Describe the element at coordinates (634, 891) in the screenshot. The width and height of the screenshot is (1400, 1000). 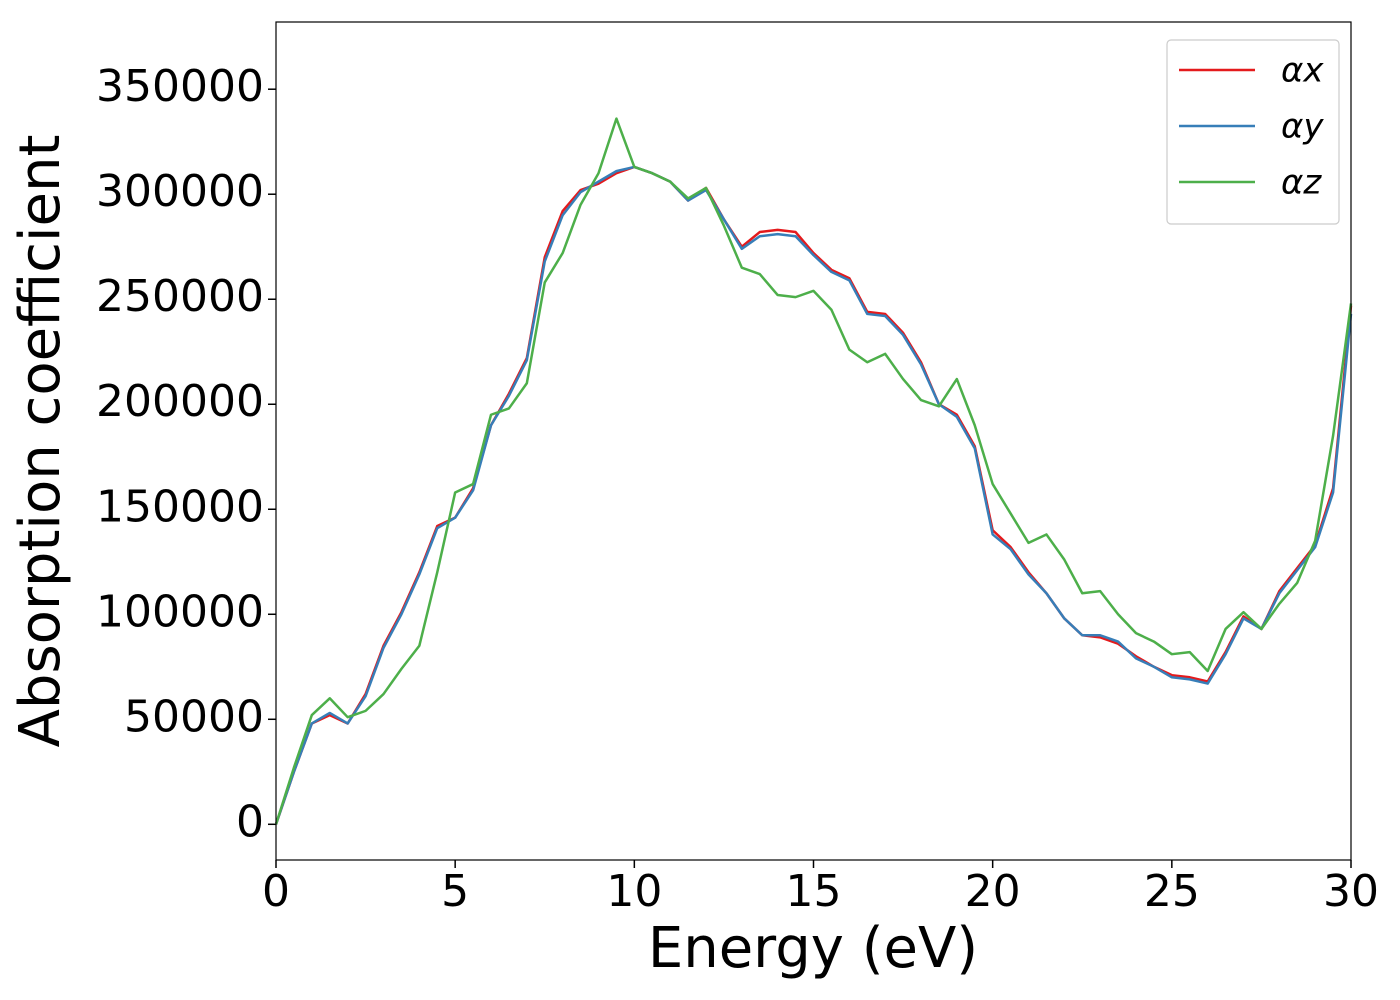
I see `x-tick-label: 10` at that location.